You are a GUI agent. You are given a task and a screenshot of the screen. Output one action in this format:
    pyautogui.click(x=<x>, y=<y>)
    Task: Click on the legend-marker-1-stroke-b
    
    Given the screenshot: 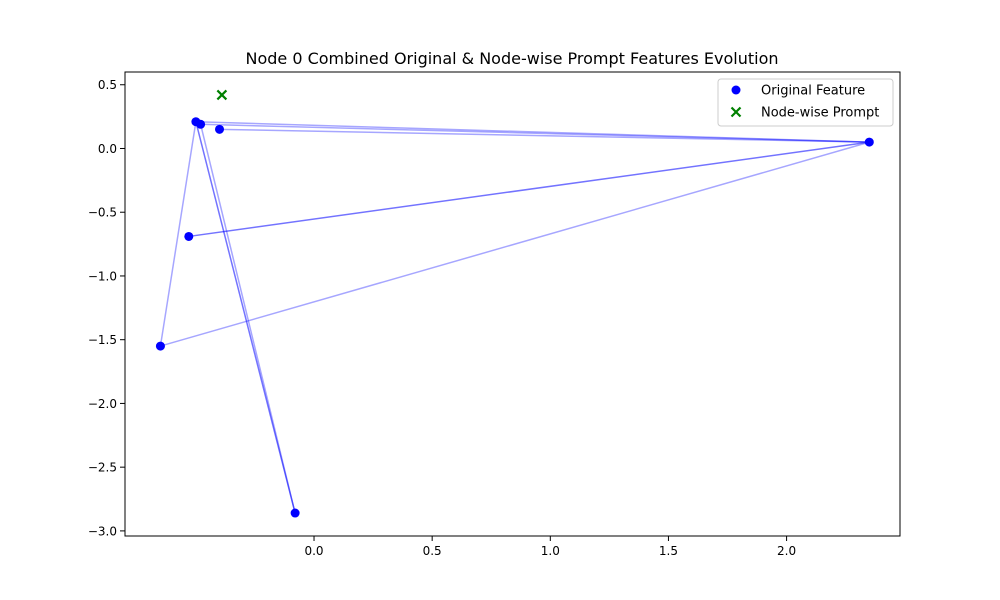 What is the action you would take?
    pyautogui.click(x=736, y=112)
    